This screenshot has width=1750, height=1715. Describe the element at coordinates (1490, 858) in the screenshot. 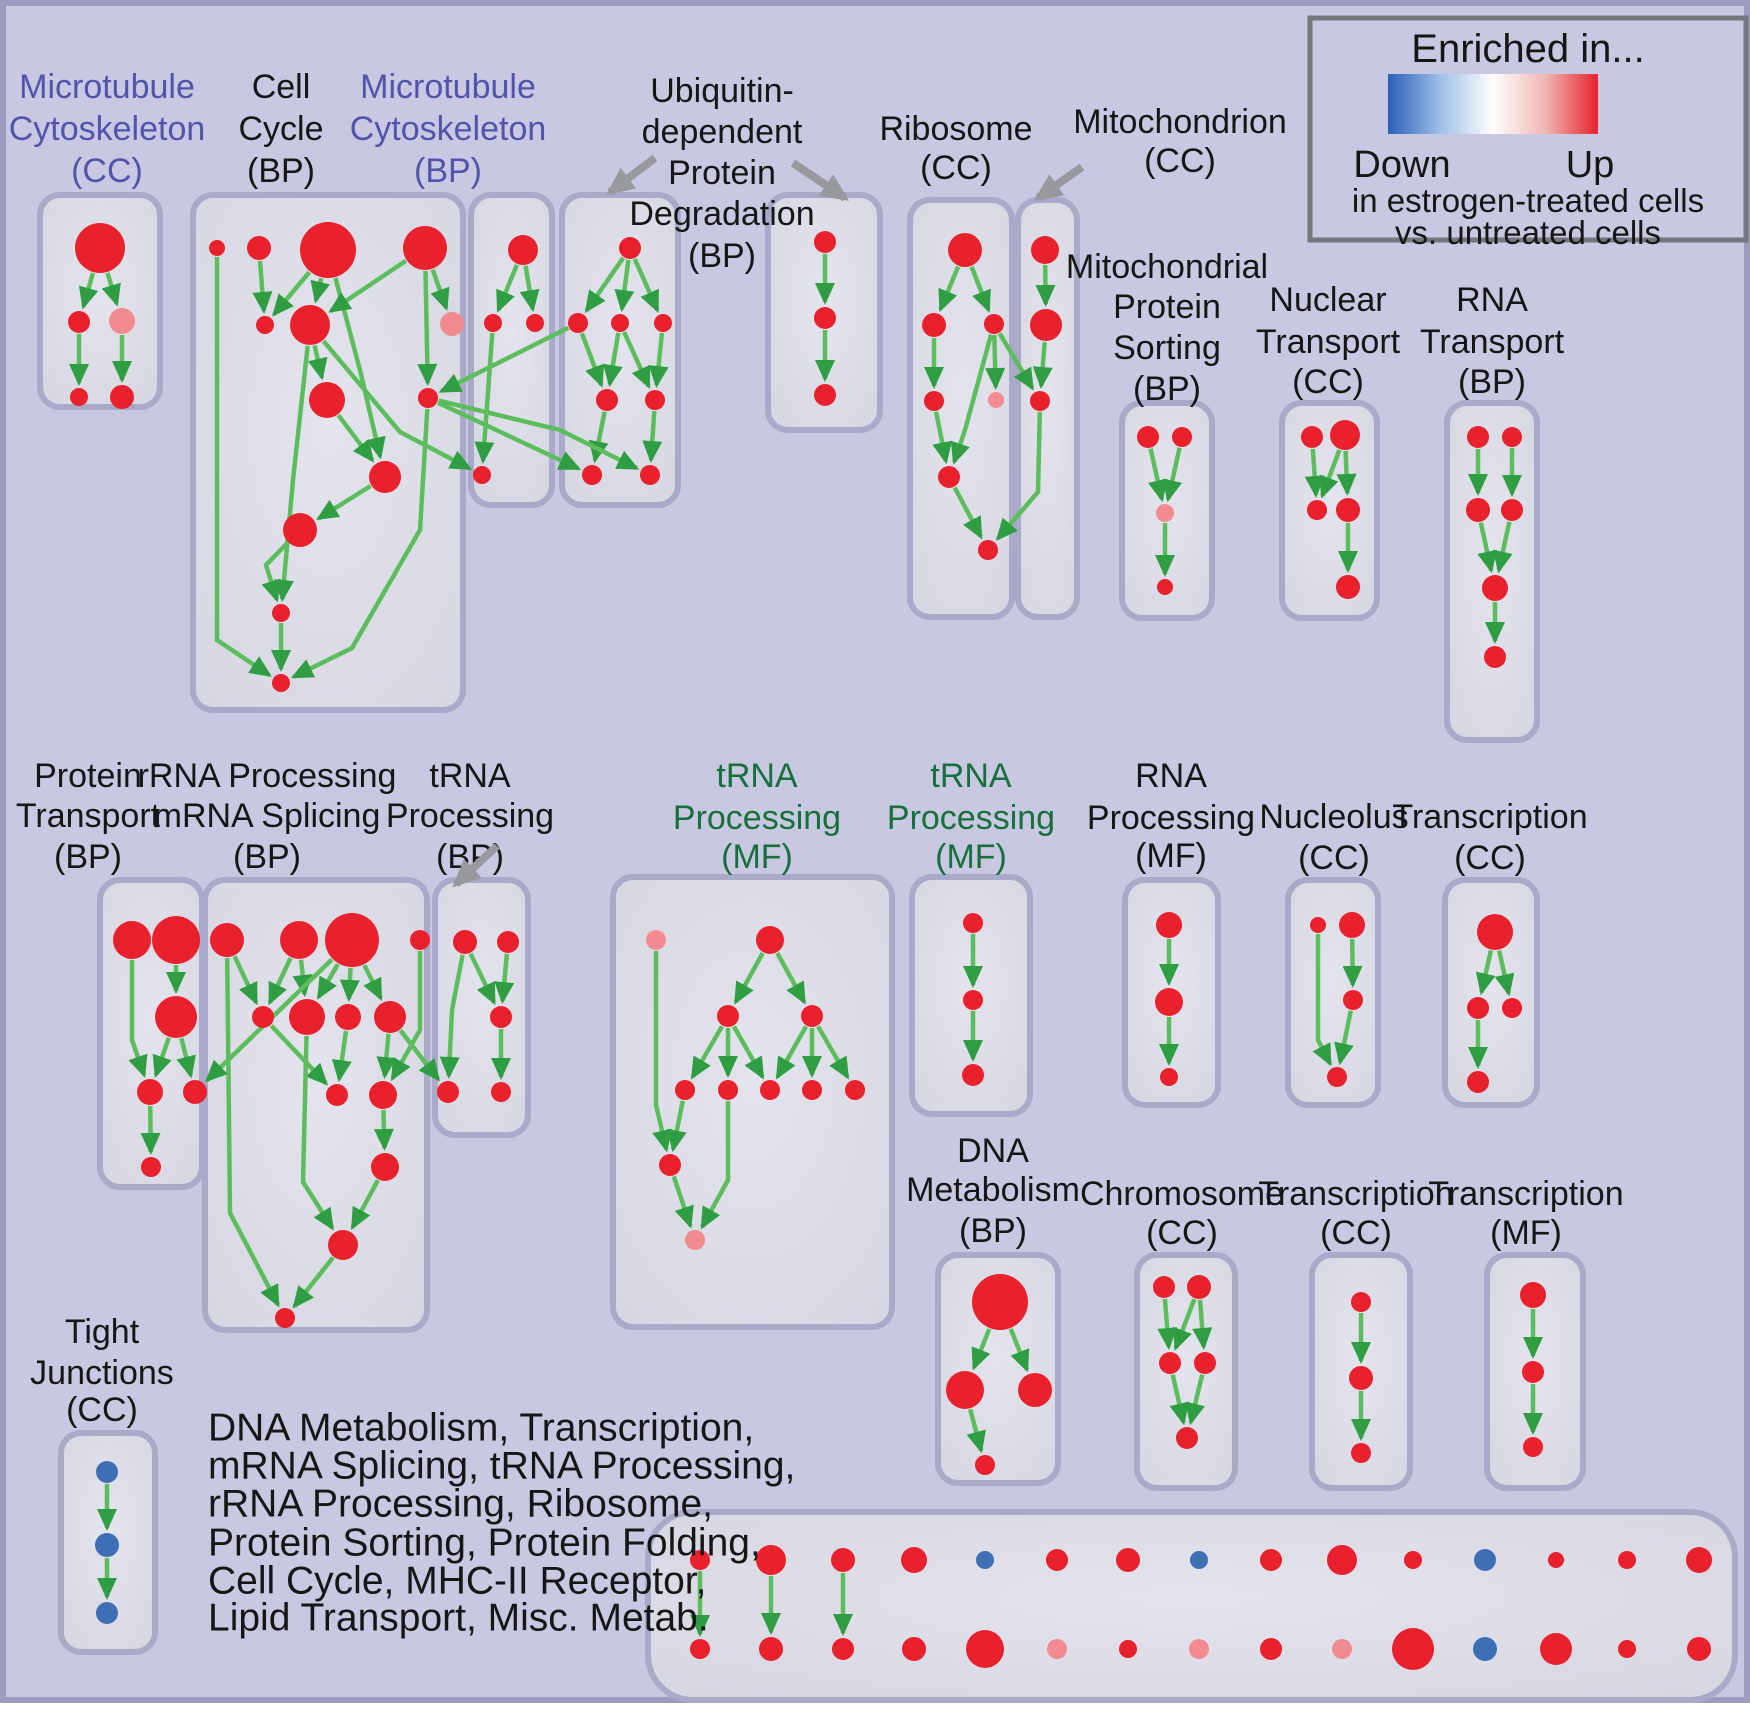

I see `cluster-label-transcription-cc-upper: (CC)` at that location.